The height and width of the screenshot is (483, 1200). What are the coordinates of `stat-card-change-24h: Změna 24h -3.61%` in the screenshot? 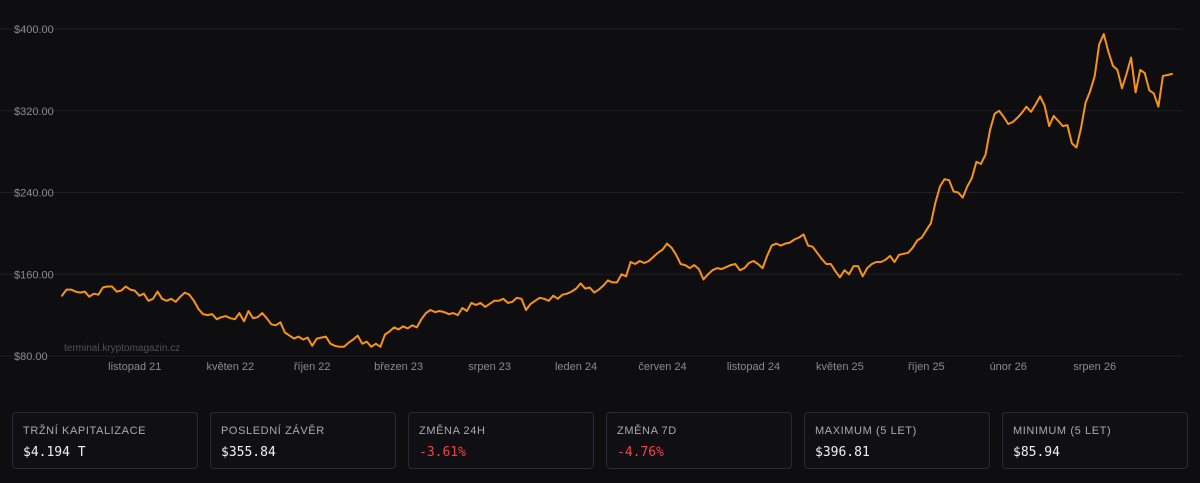 It's located at (501, 440).